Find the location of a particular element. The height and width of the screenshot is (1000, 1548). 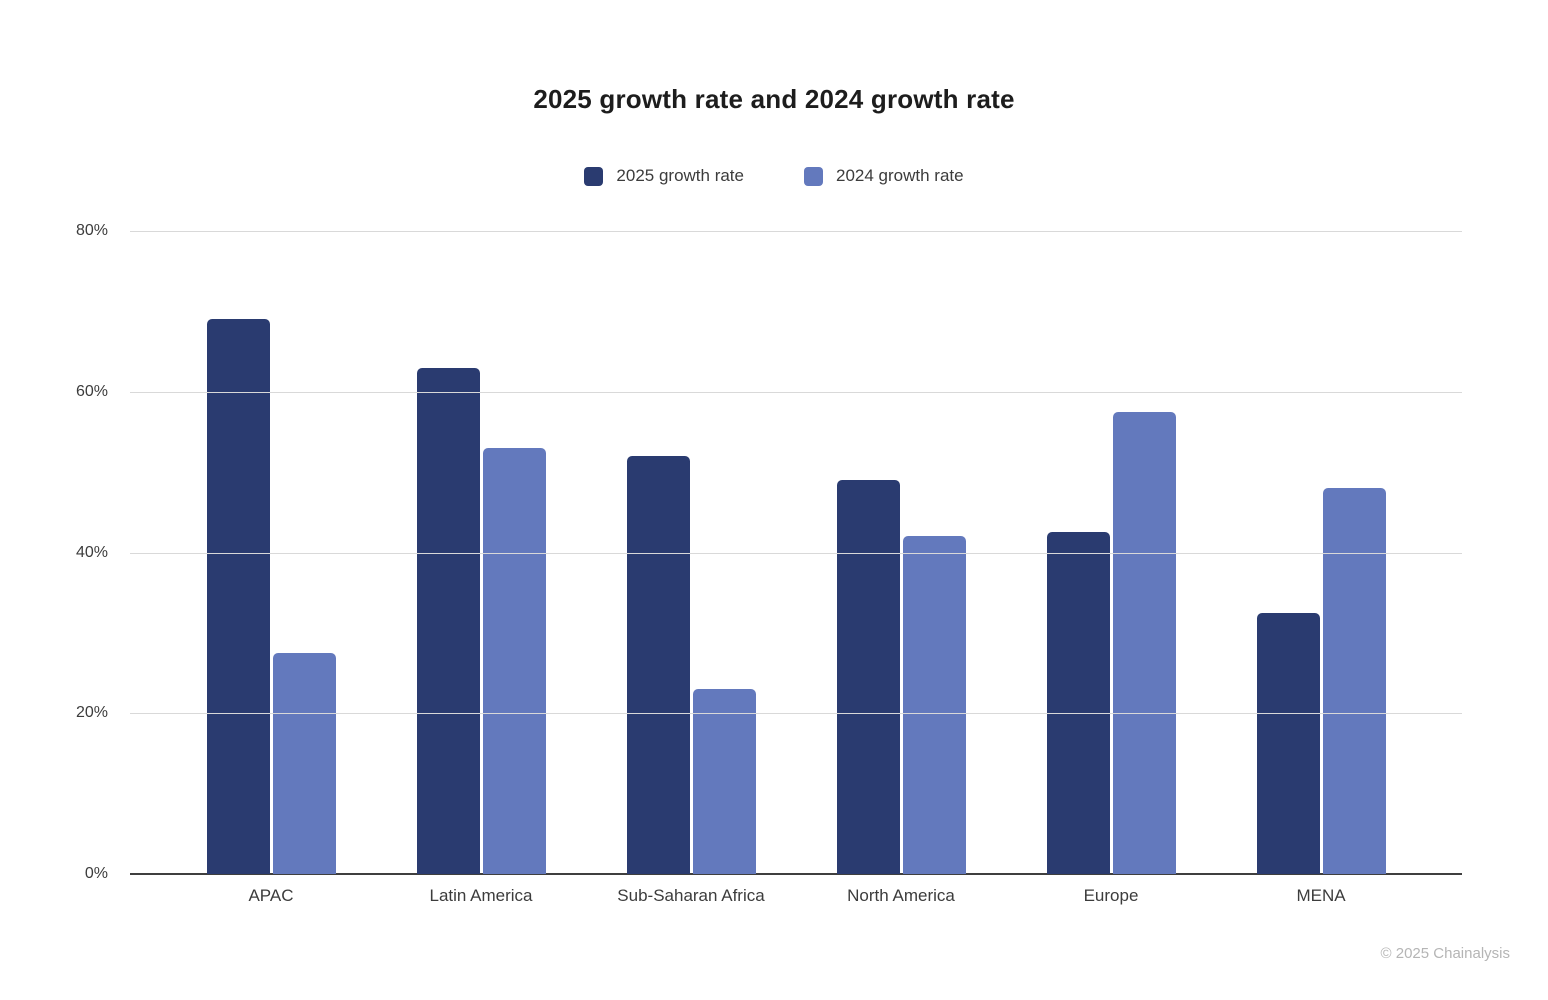

legend-swatch-2024-growth-rate is located at coordinates (813, 176).